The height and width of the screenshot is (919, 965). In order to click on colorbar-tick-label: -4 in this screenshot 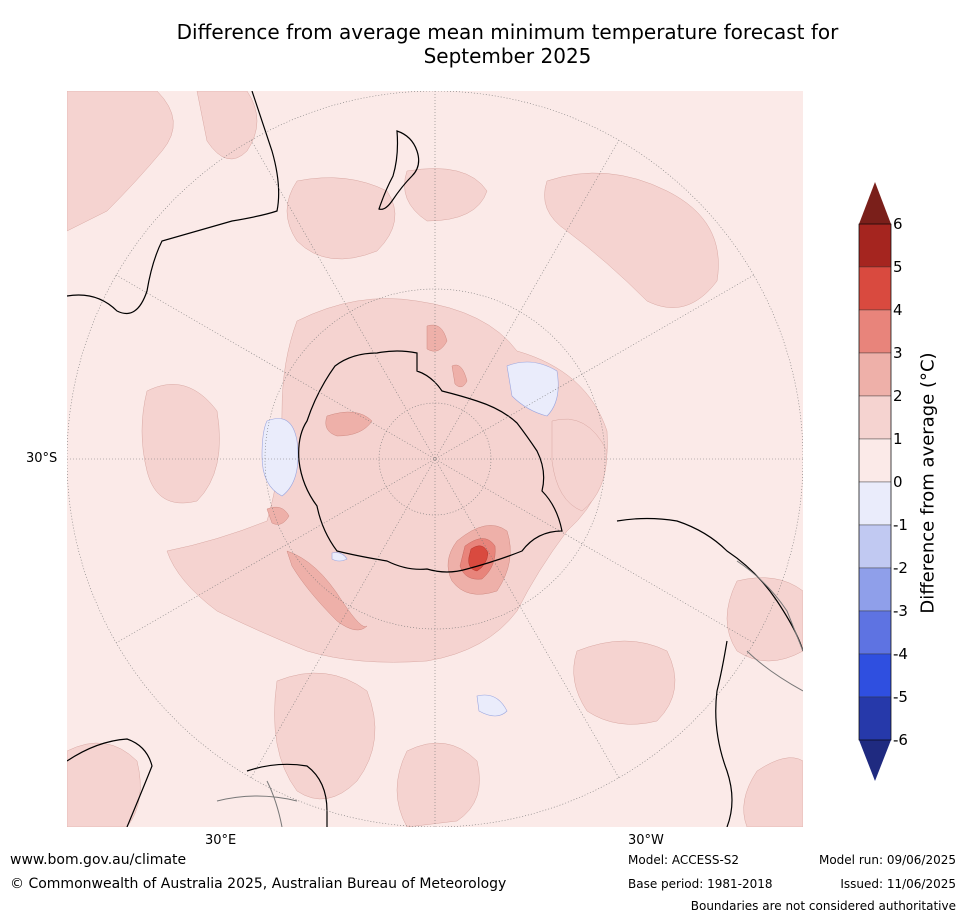, I will do `click(900, 654)`.